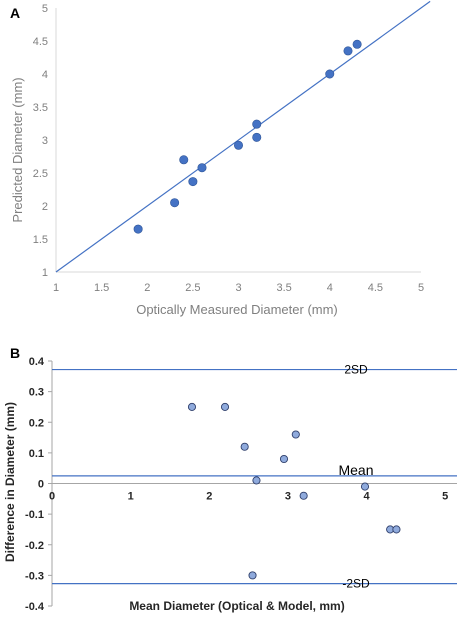 The width and height of the screenshot is (459, 618). What do you see at coordinates (209, 497) in the screenshot?
I see `panel-b-x-tick-label: 2` at bounding box center [209, 497].